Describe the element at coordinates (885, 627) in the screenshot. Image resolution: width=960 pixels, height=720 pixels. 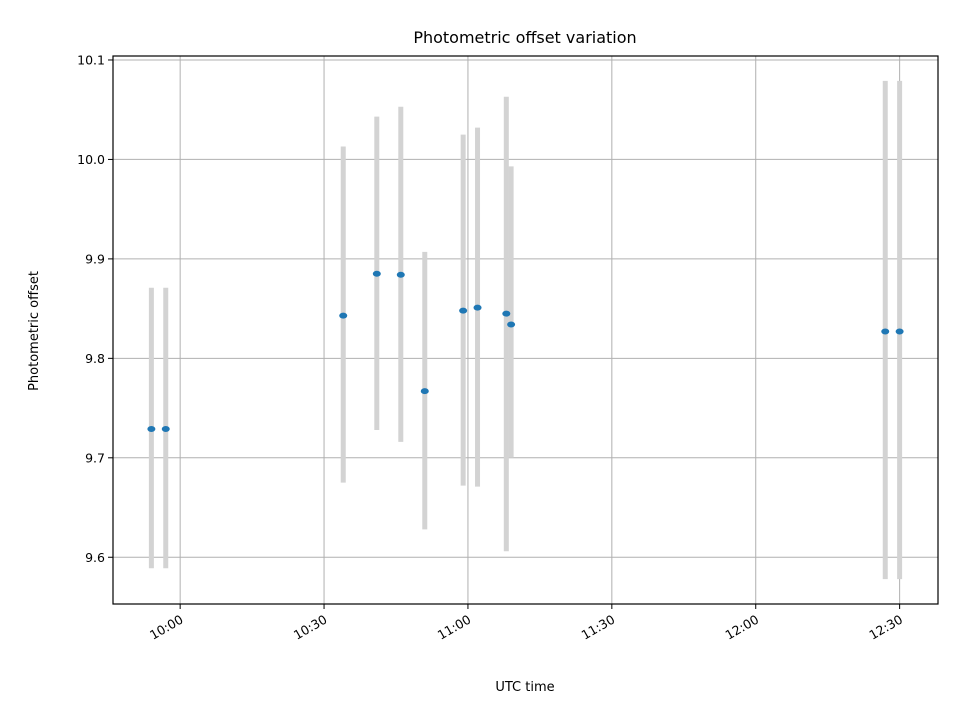
I see `x-tick-label: 12:30` at that location.